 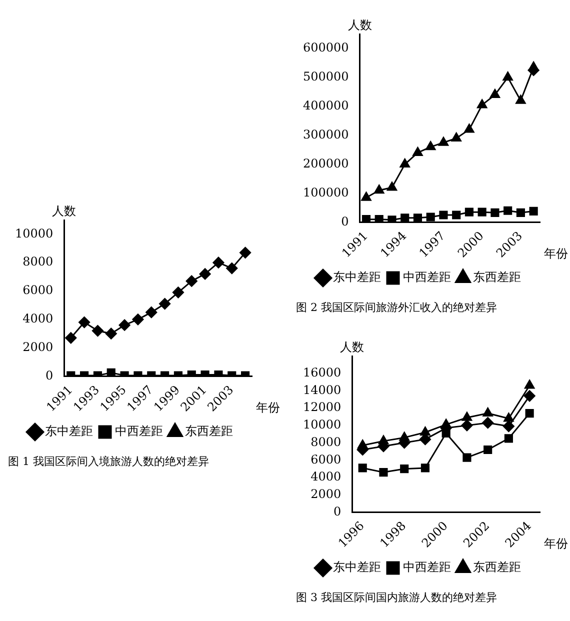 I want to click on text: 图 2 我国区际间旅游外汇收入的绝对差异, so click(x=397, y=307).